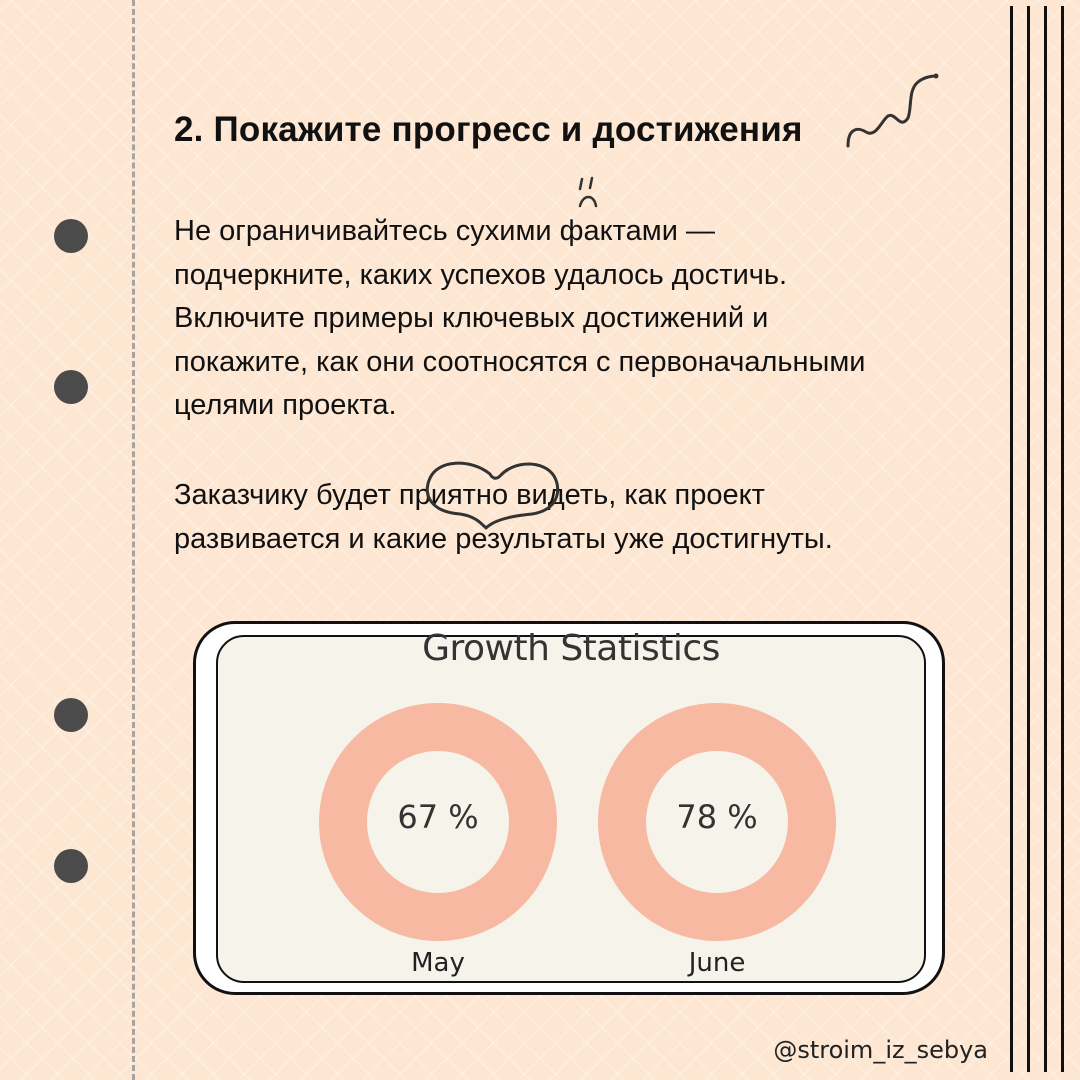  I want to click on heart-outline-doodle-icon, so click(492, 495).